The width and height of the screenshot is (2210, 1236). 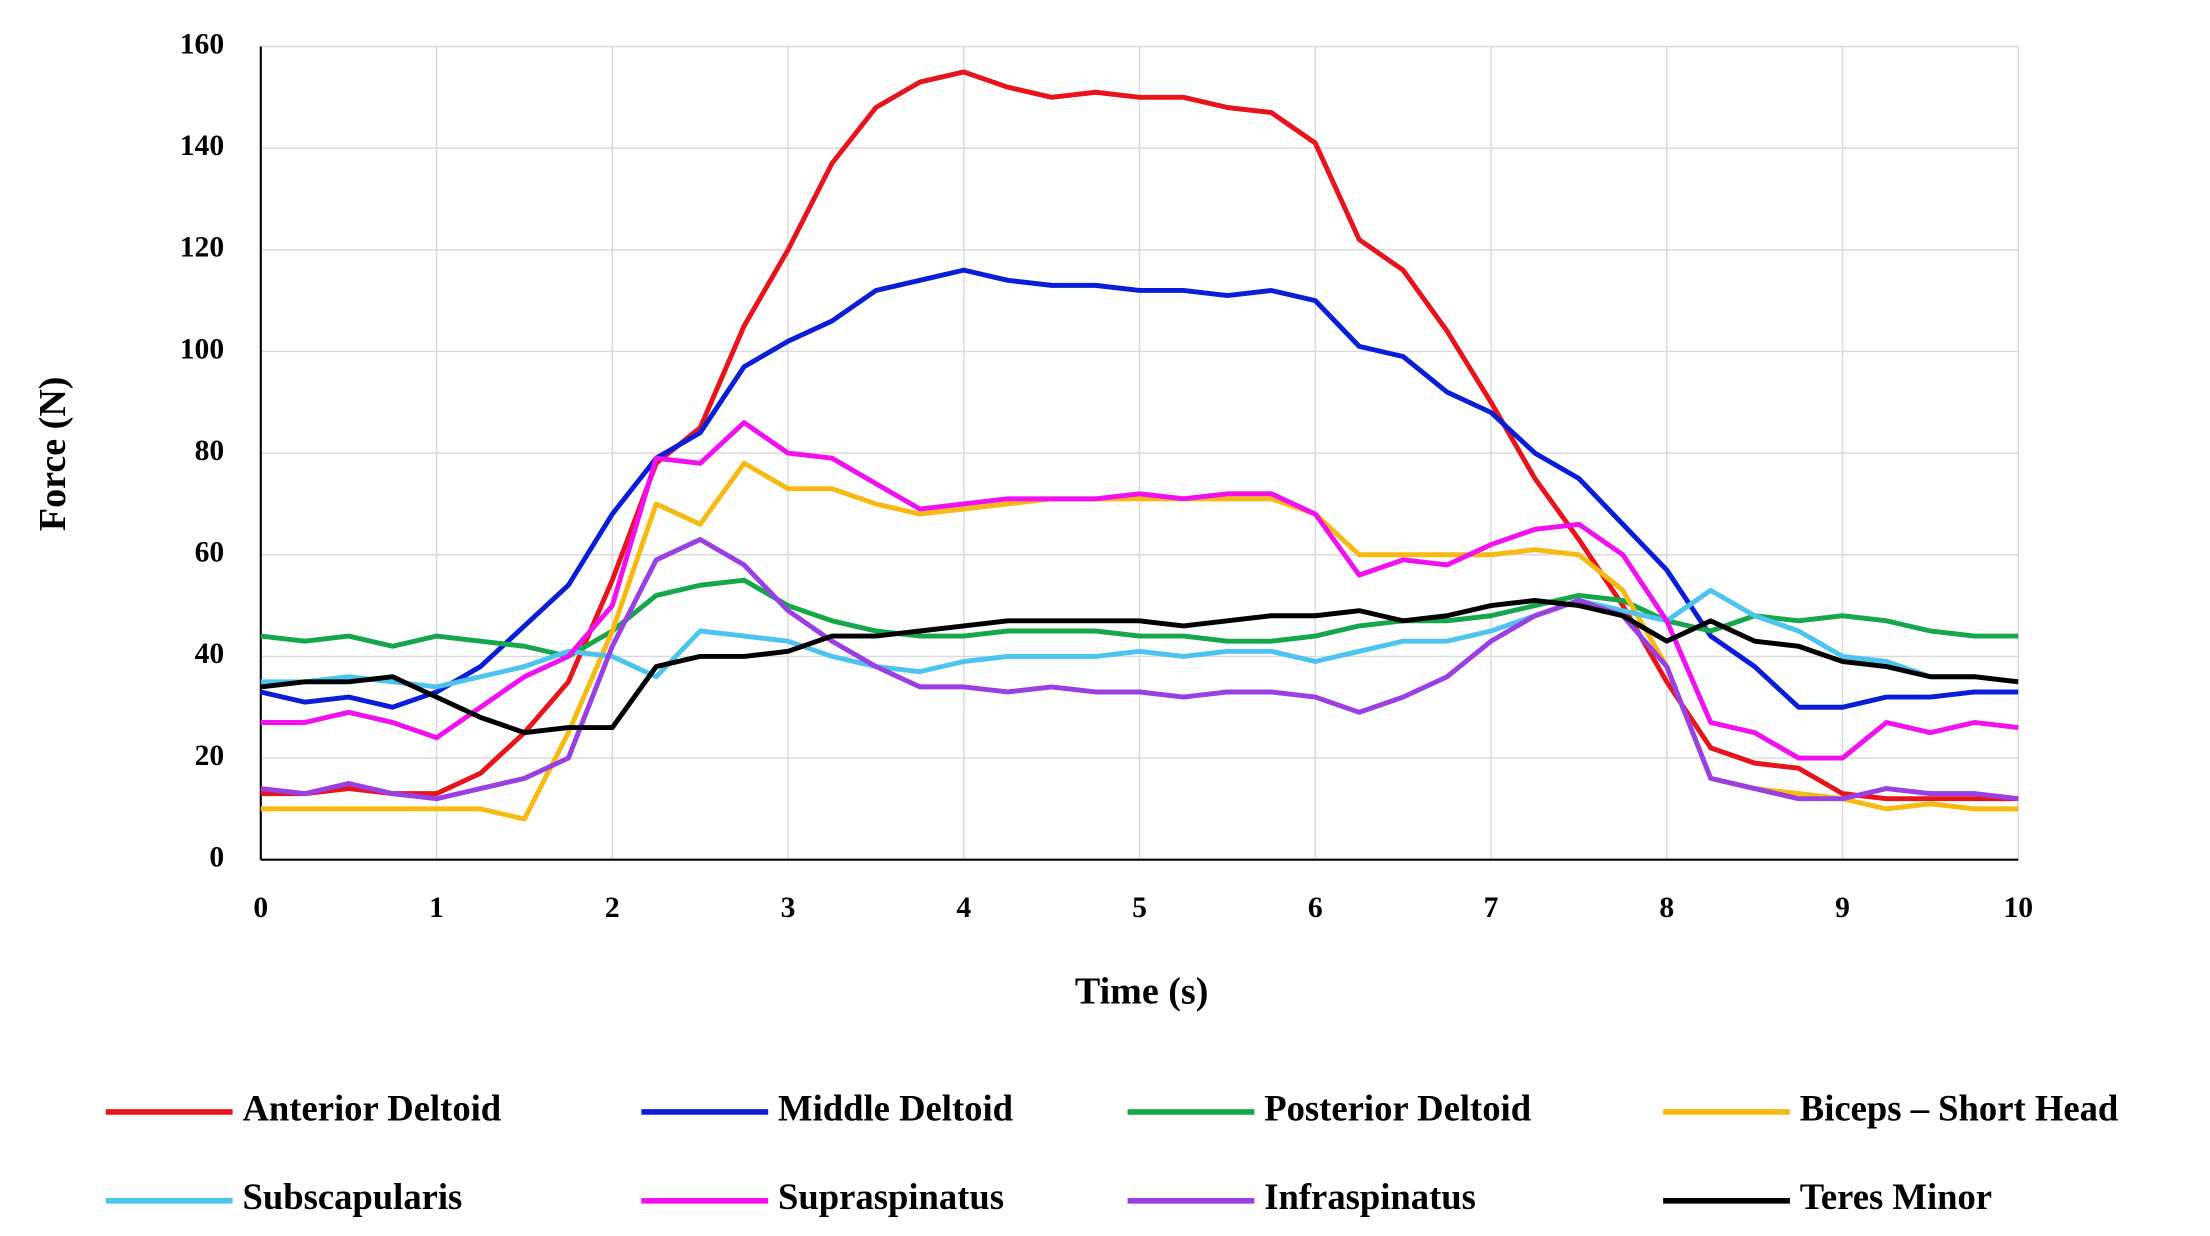 I want to click on y-tick-label: 80, so click(x=210, y=451).